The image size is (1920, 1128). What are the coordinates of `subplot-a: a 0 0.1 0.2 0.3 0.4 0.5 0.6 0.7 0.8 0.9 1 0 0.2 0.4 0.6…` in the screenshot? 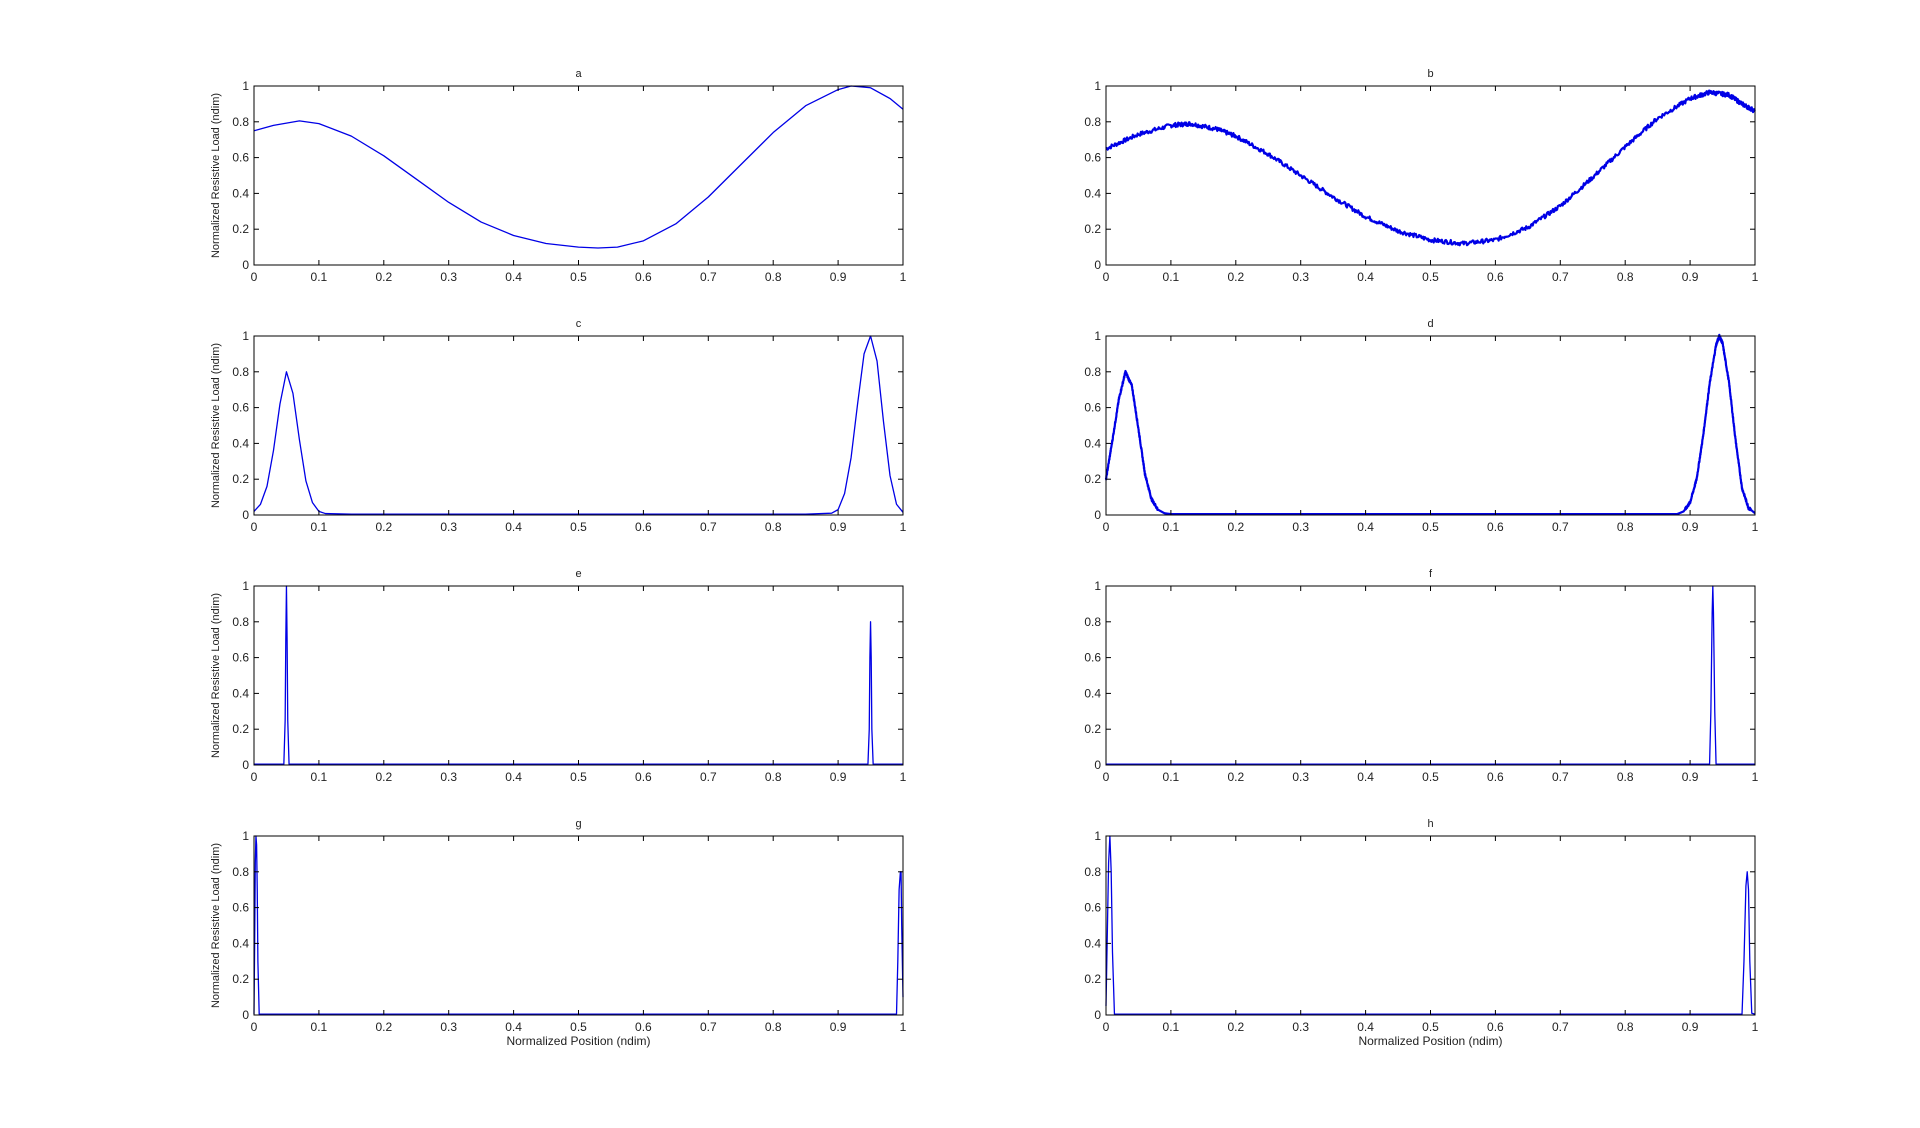 It's located at (558, 176).